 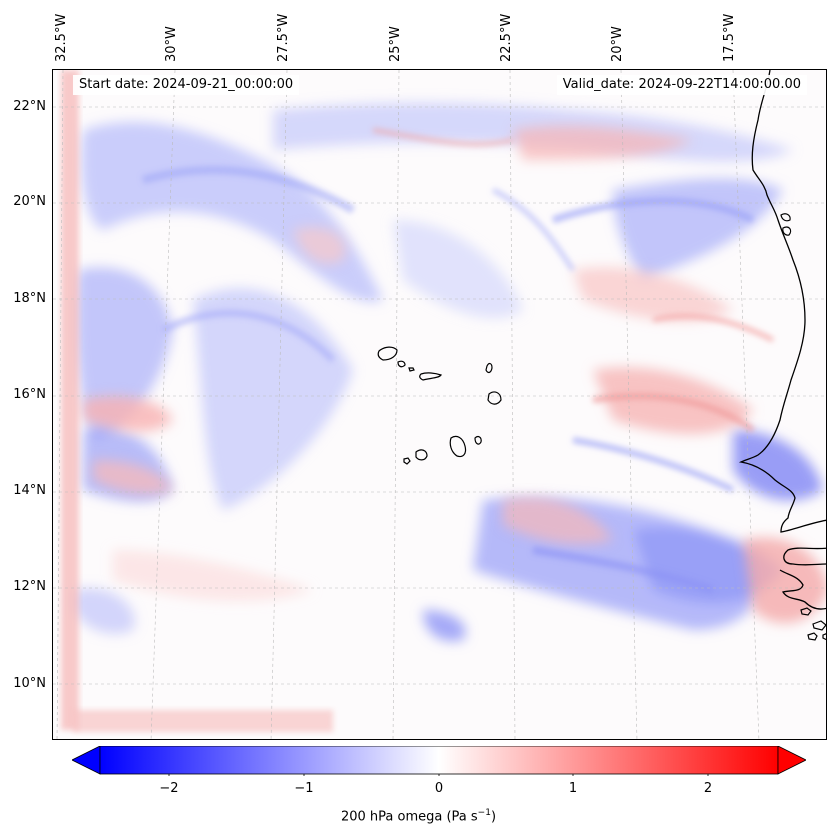 What do you see at coordinates (791, 760) in the screenshot?
I see `colorbar-extend-high` at bounding box center [791, 760].